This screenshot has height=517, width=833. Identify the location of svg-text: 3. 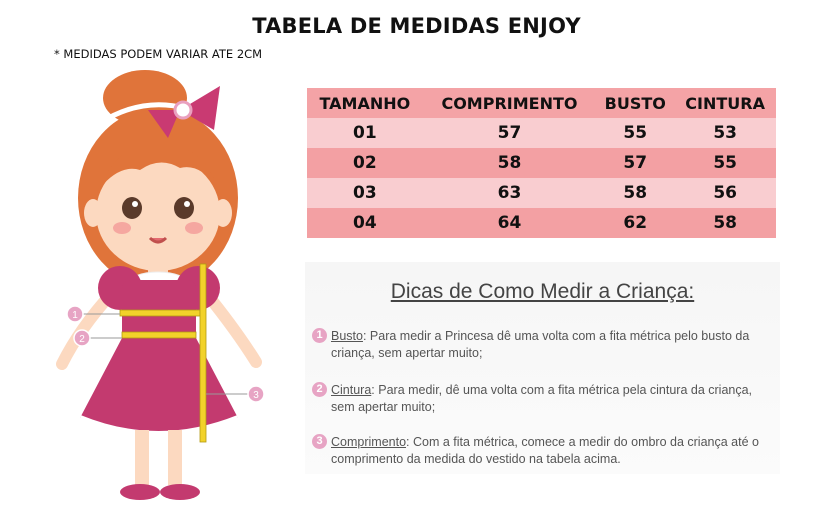
(256, 395).